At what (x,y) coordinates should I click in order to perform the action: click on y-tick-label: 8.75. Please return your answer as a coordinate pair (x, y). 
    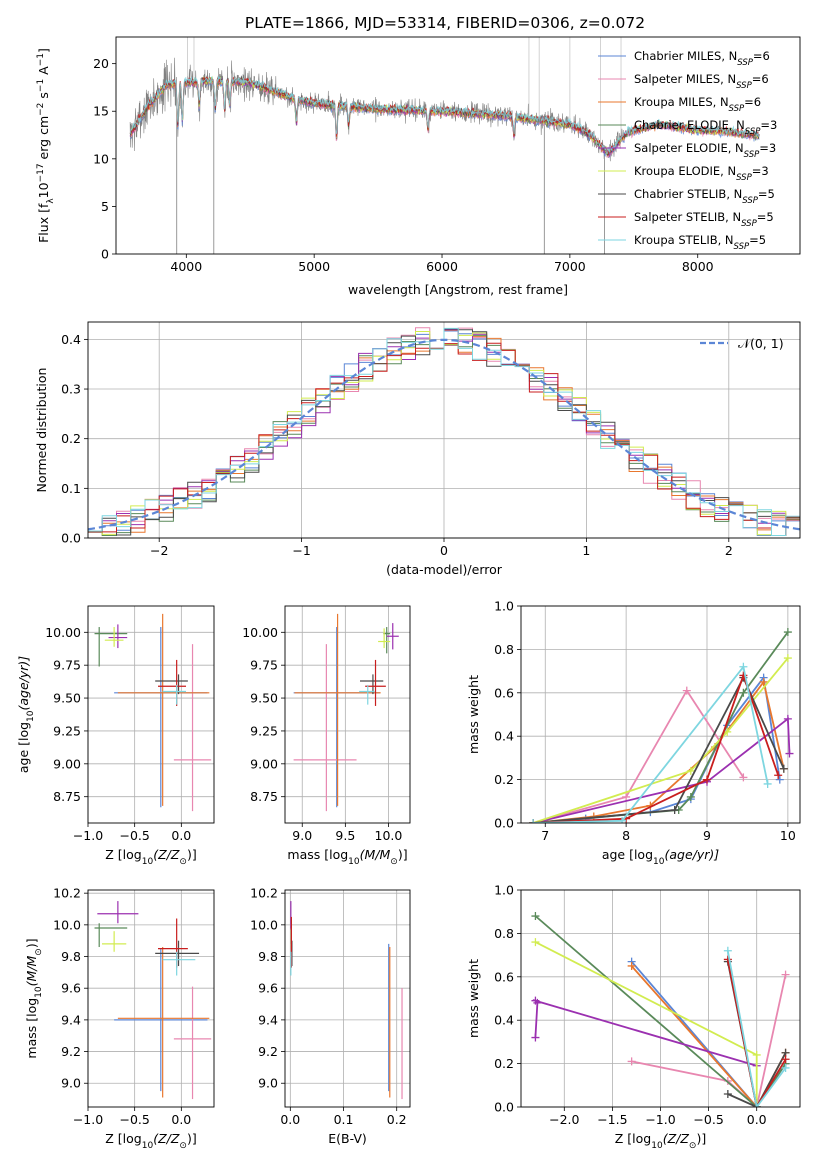
    Looking at the image, I should click on (67, 796).